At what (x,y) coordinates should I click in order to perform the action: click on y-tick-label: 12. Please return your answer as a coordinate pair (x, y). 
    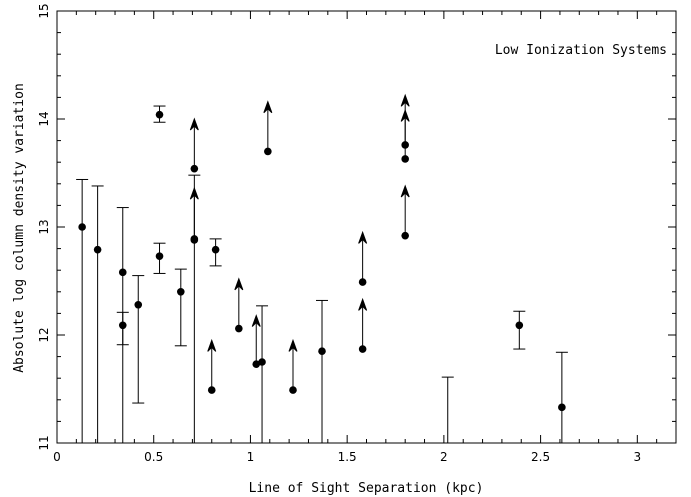
    Looking at the image, I should click on (44, 334).